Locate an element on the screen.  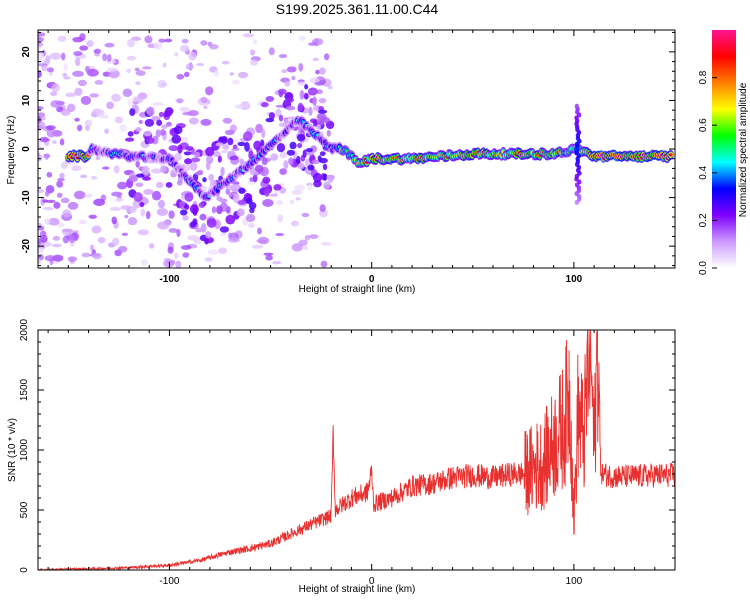
heatmap-ridge-core is located at coordinates (670, 155).